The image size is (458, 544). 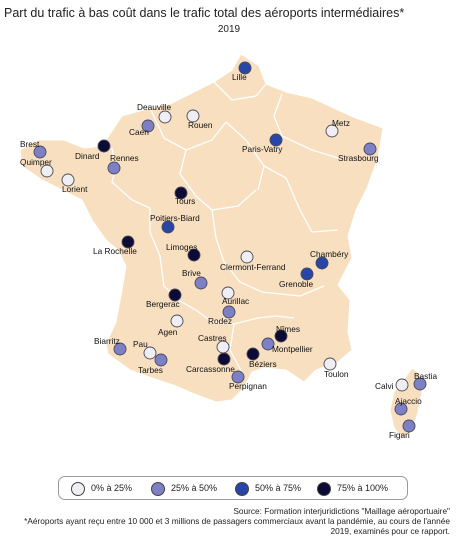 I want to click on legend-label: 0% à 25%, so click(x=112, y=488).